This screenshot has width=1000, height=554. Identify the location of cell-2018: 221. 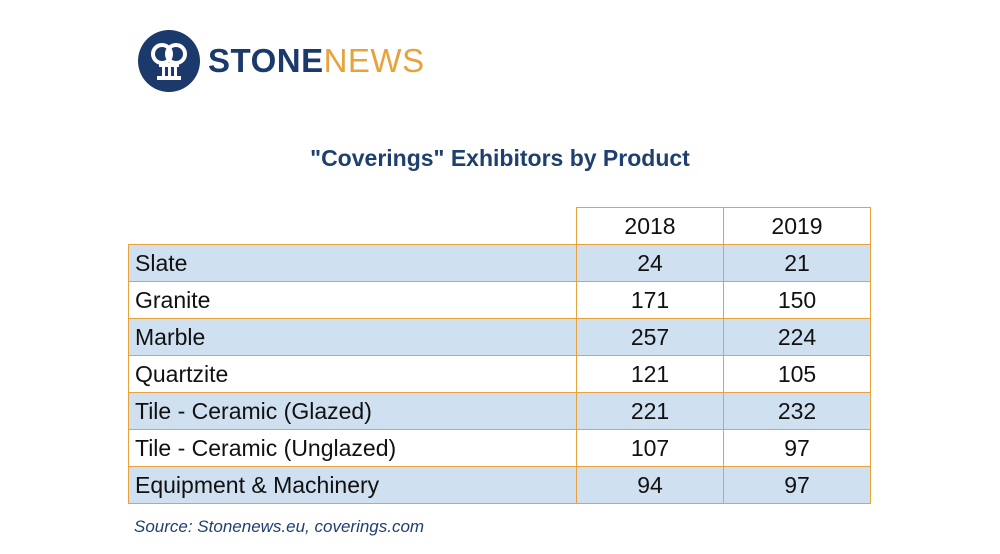
(650, 411).